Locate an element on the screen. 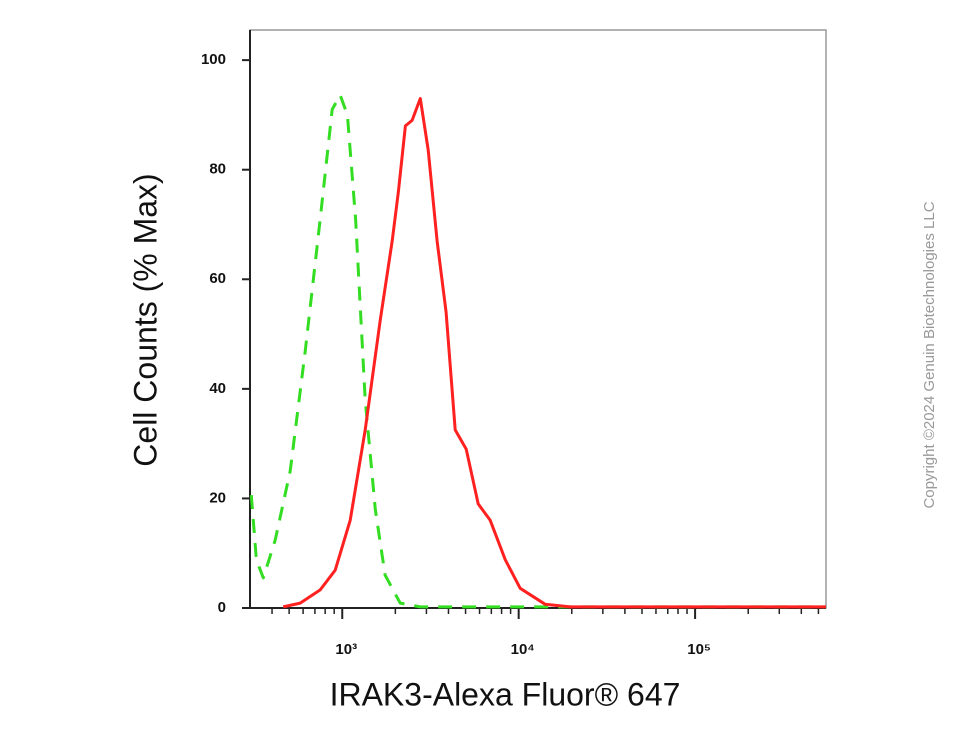 This screenshot has width=959, height=730. x-tick-label: 10³ is located at coordinates (346, 649).